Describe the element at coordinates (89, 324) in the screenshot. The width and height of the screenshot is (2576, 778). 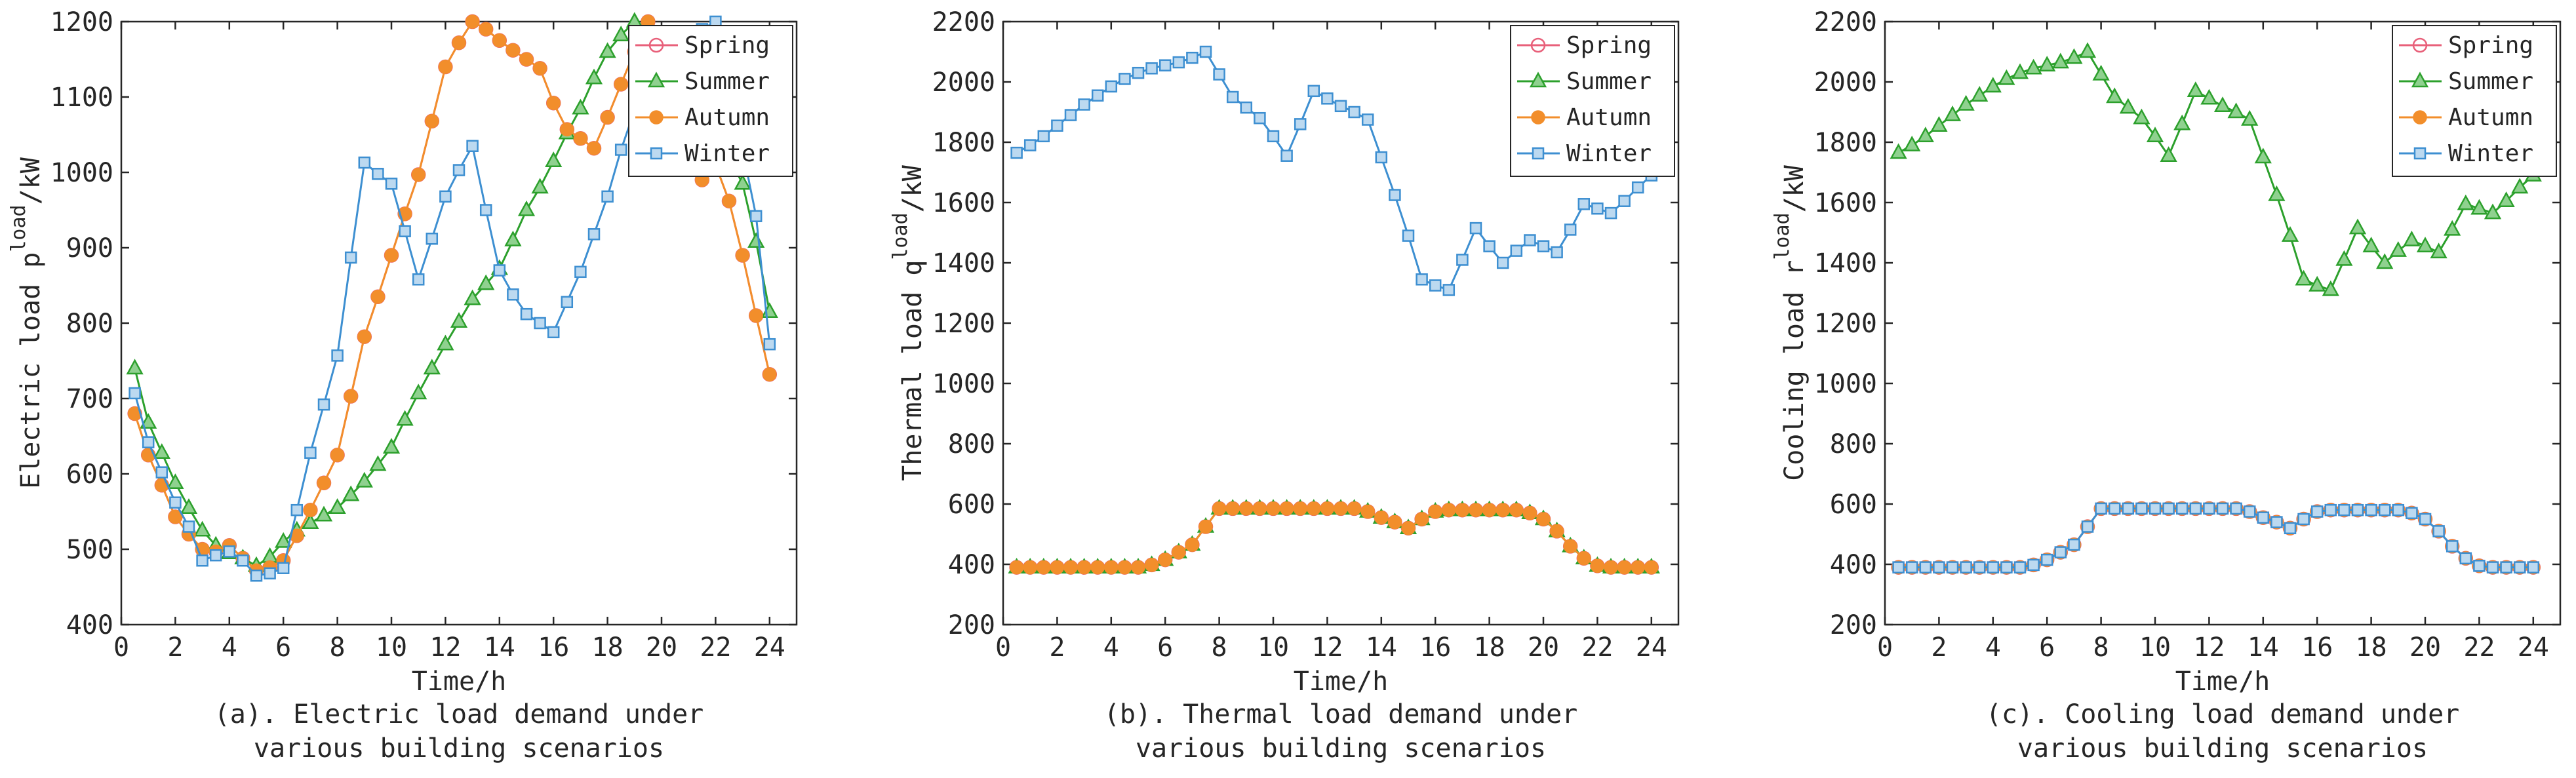
I see `y-tick-label: 800` at that location.